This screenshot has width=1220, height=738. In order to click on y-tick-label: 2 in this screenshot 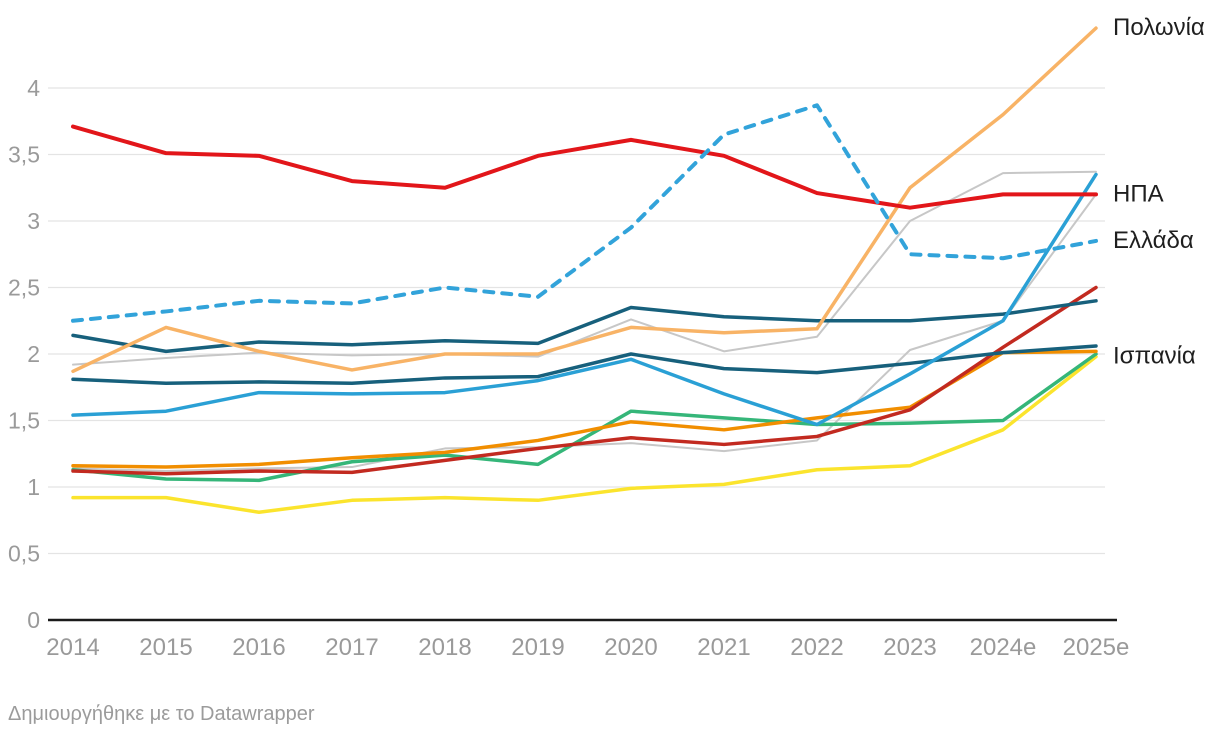, I will do `click(33, 354)`.